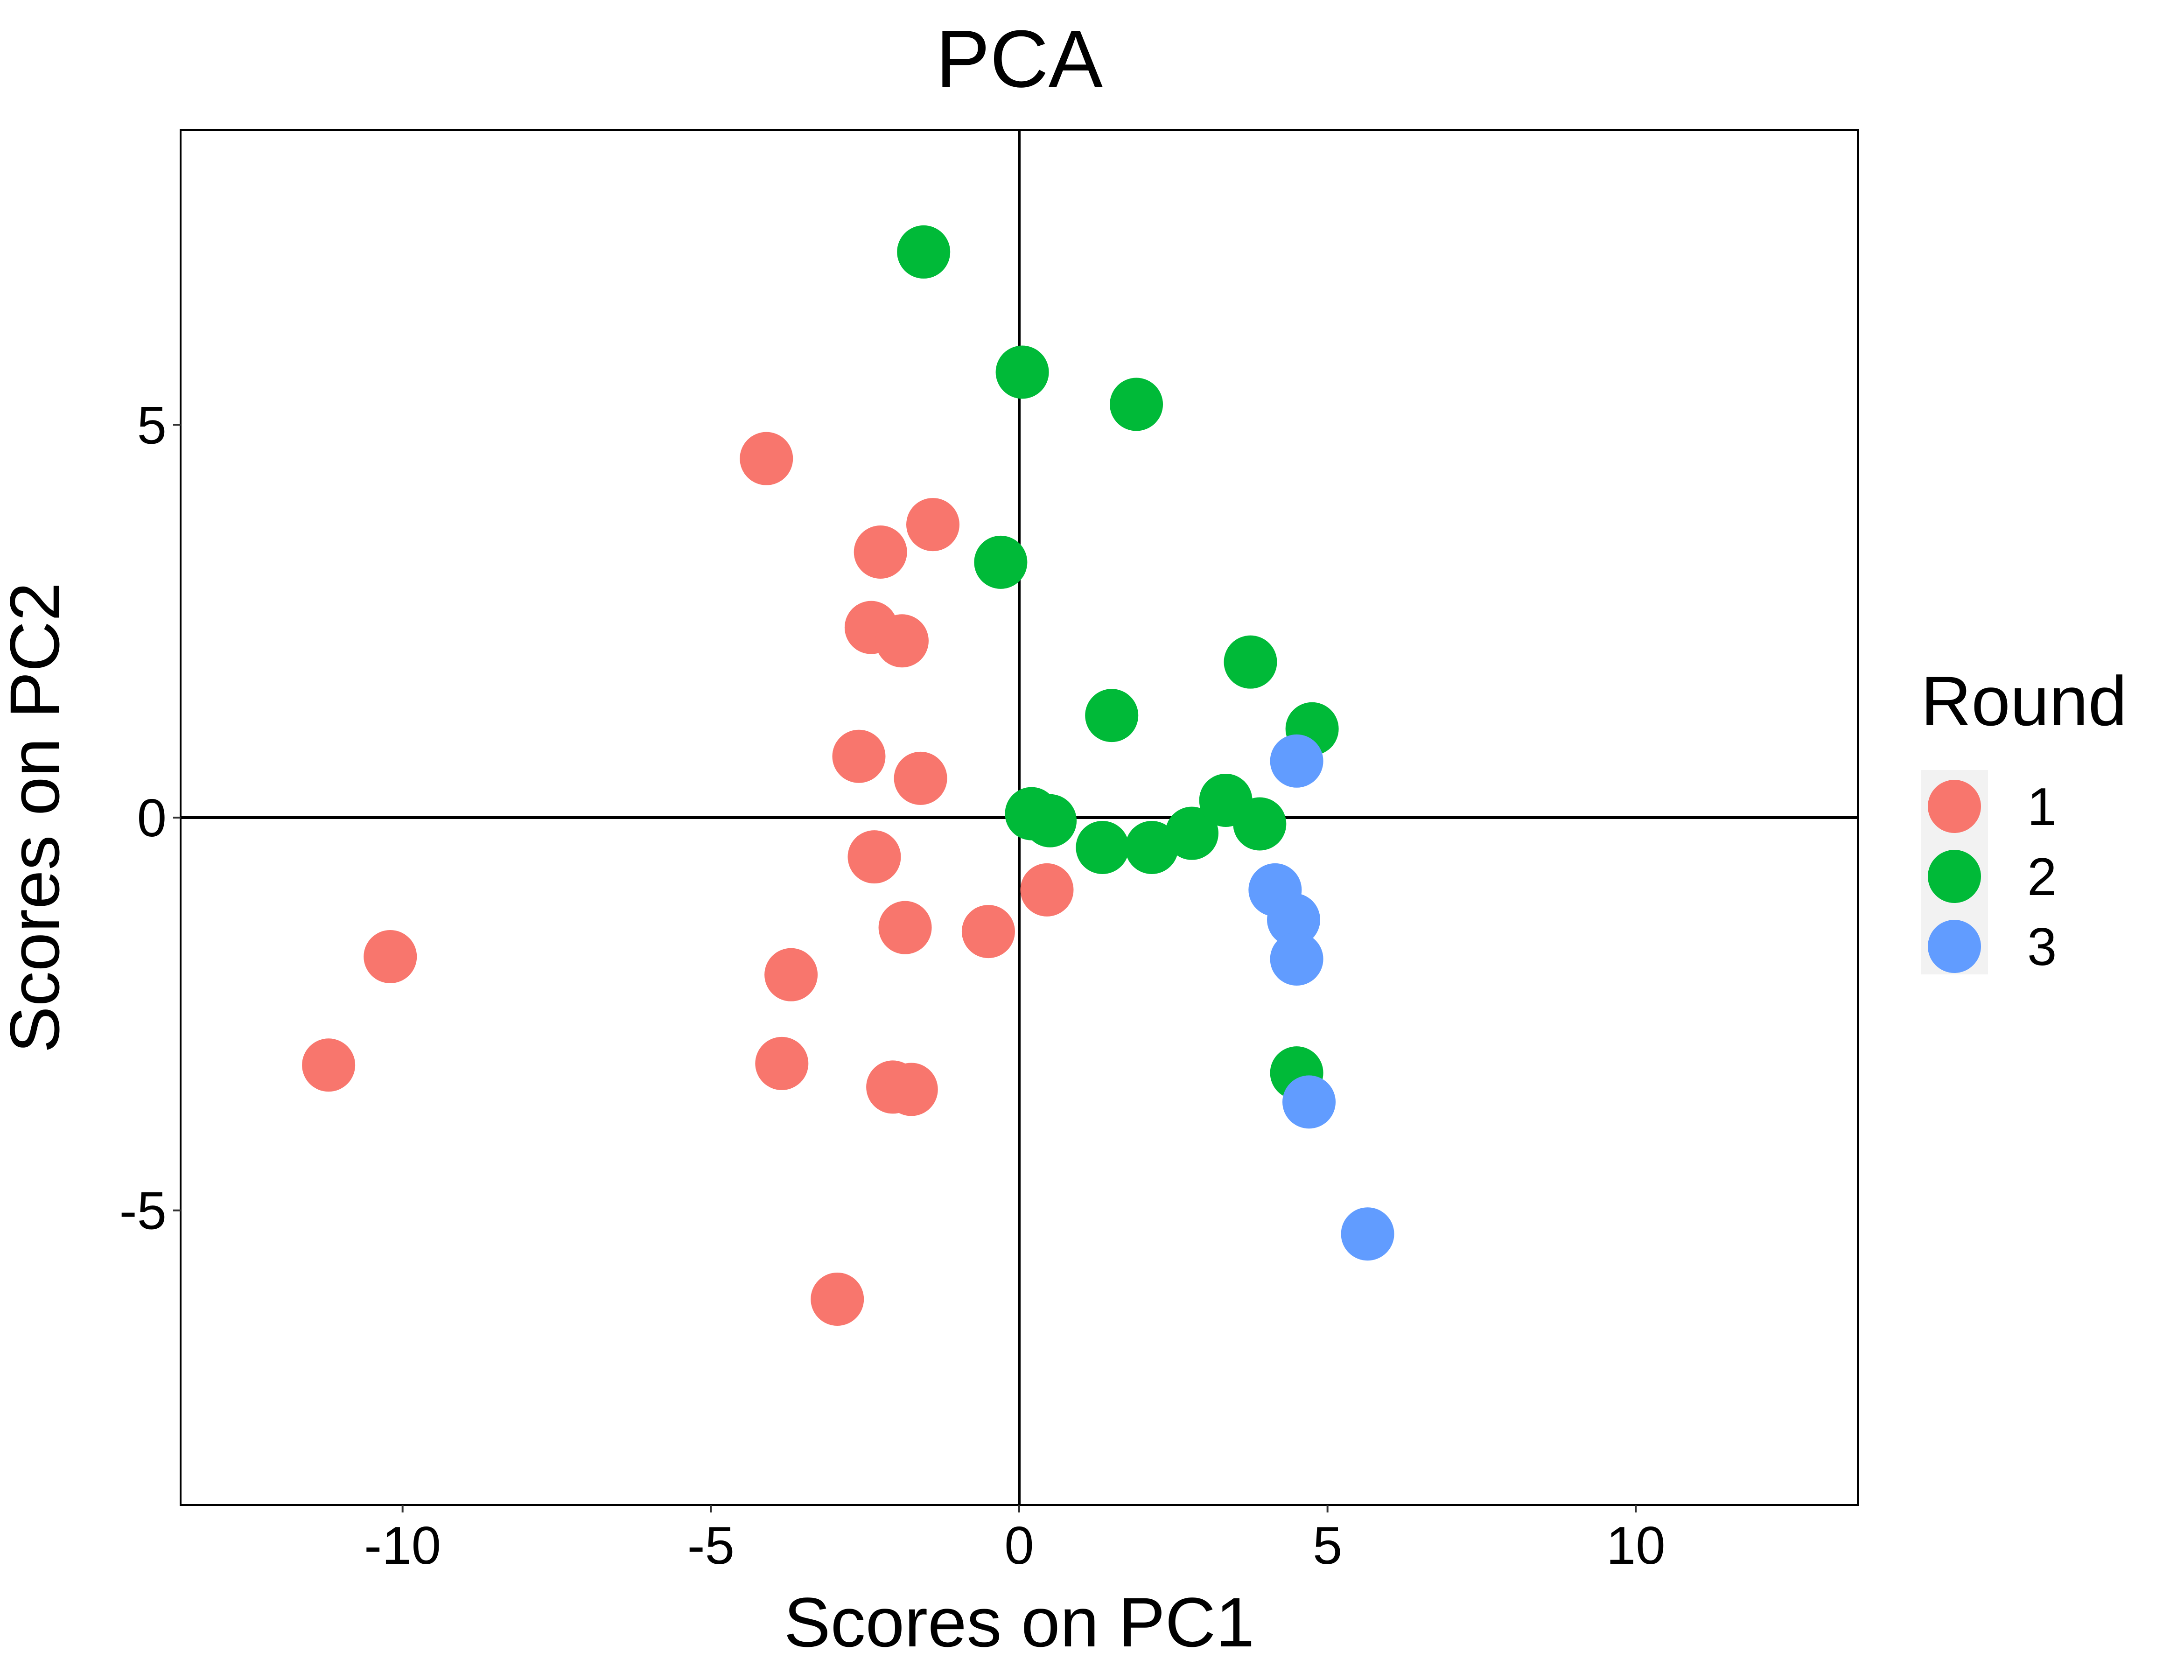 This screenshot has width=2184, height=1680. Describe the element at coordinates (2042, 947) in the screenshot. I see `legend-label-3: 3` at that location.